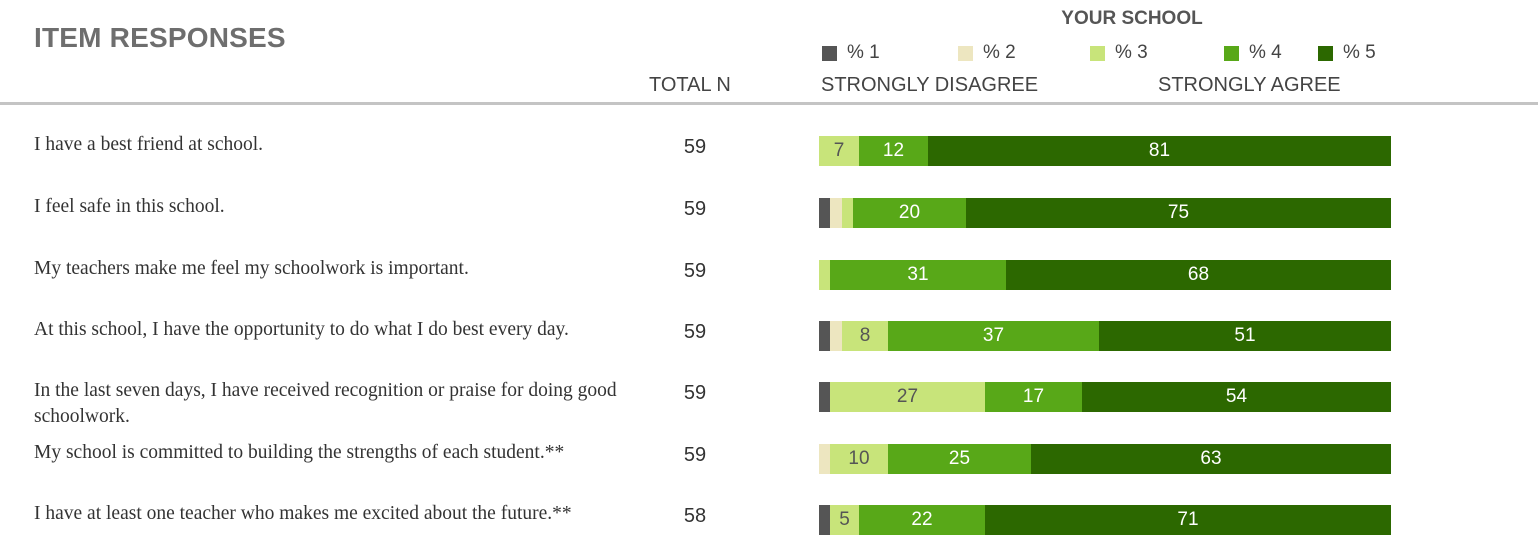  What do you see at coordinates (999, 53) in the screenshot?
I see `legend-label-2: % 2` at bounding box center [999, 53].